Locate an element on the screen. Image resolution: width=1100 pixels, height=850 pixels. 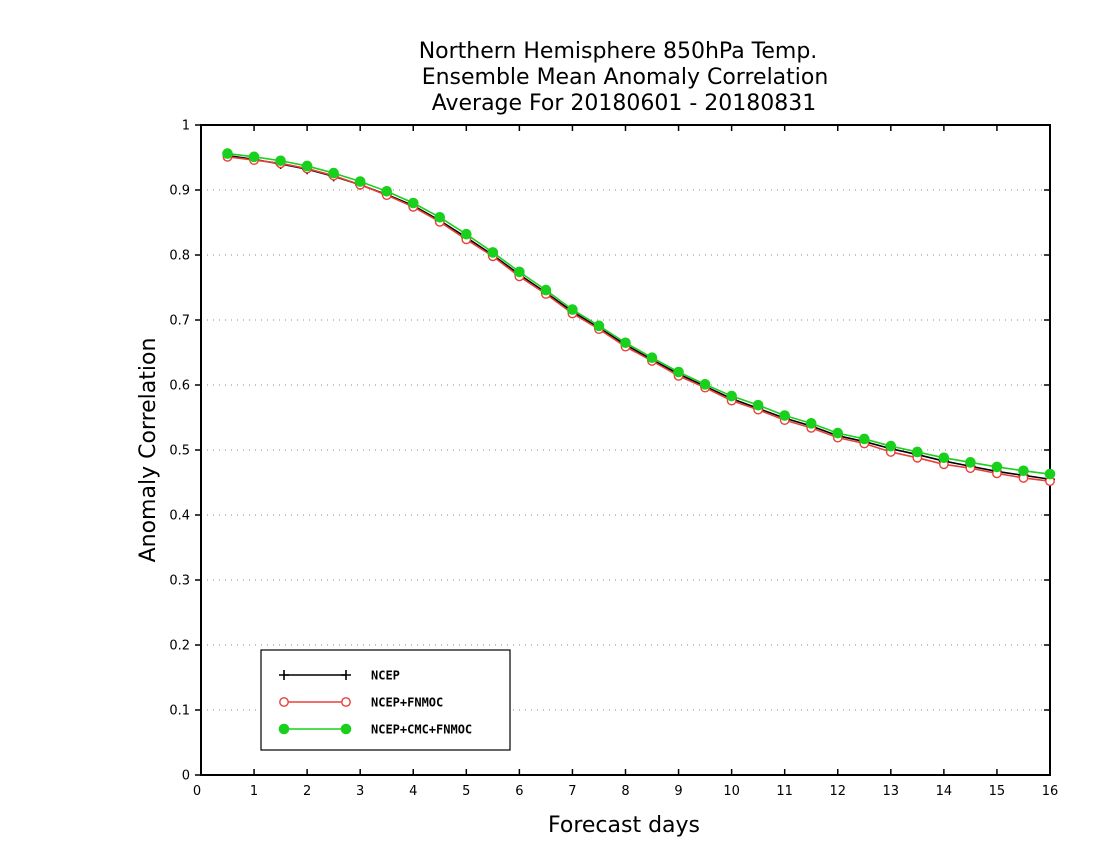
x-tick-label-6: 6 is located at coordinates (519, 791).